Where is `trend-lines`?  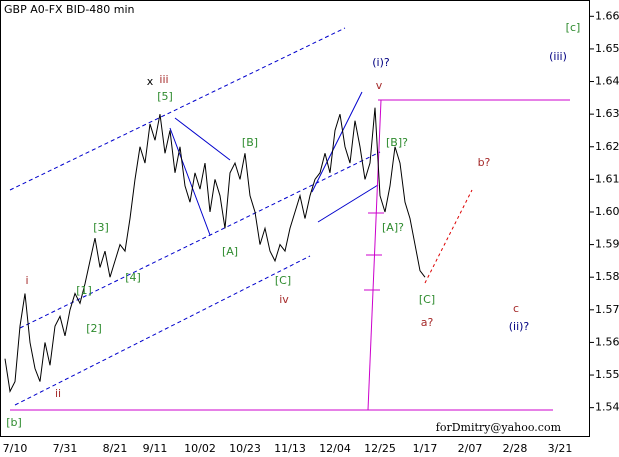 trend-lines is located at coordinates (274, 163).